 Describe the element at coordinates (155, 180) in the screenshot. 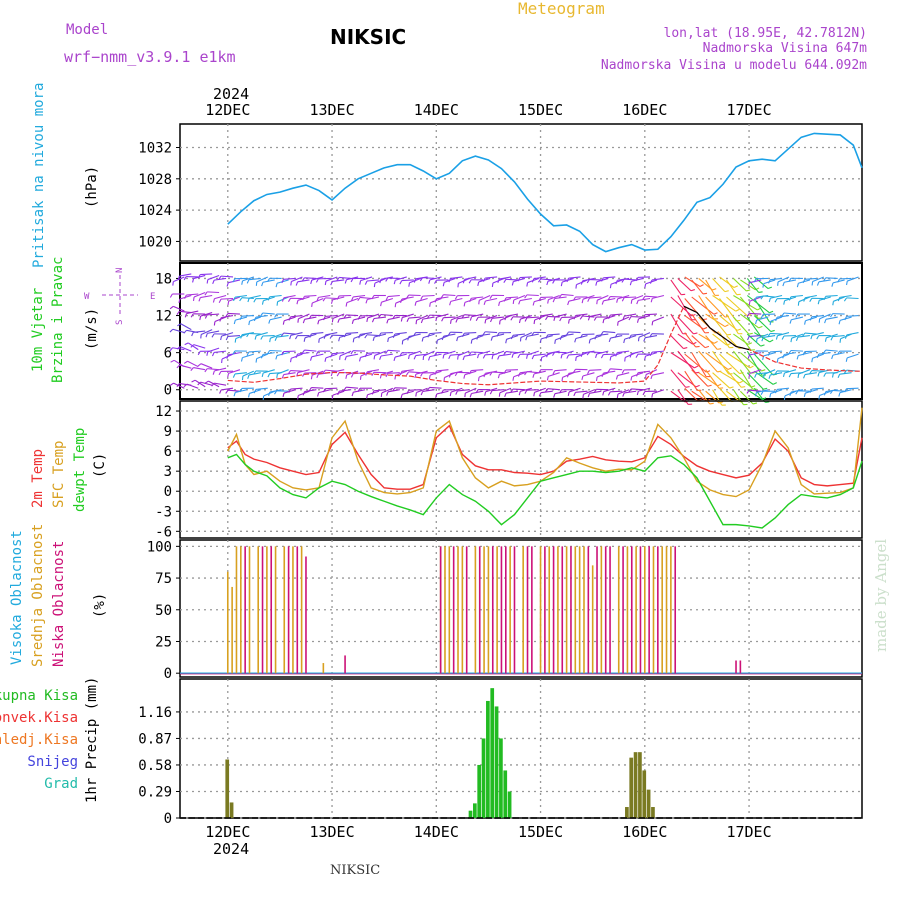

I see `y-tick-label: 1028` at that location.